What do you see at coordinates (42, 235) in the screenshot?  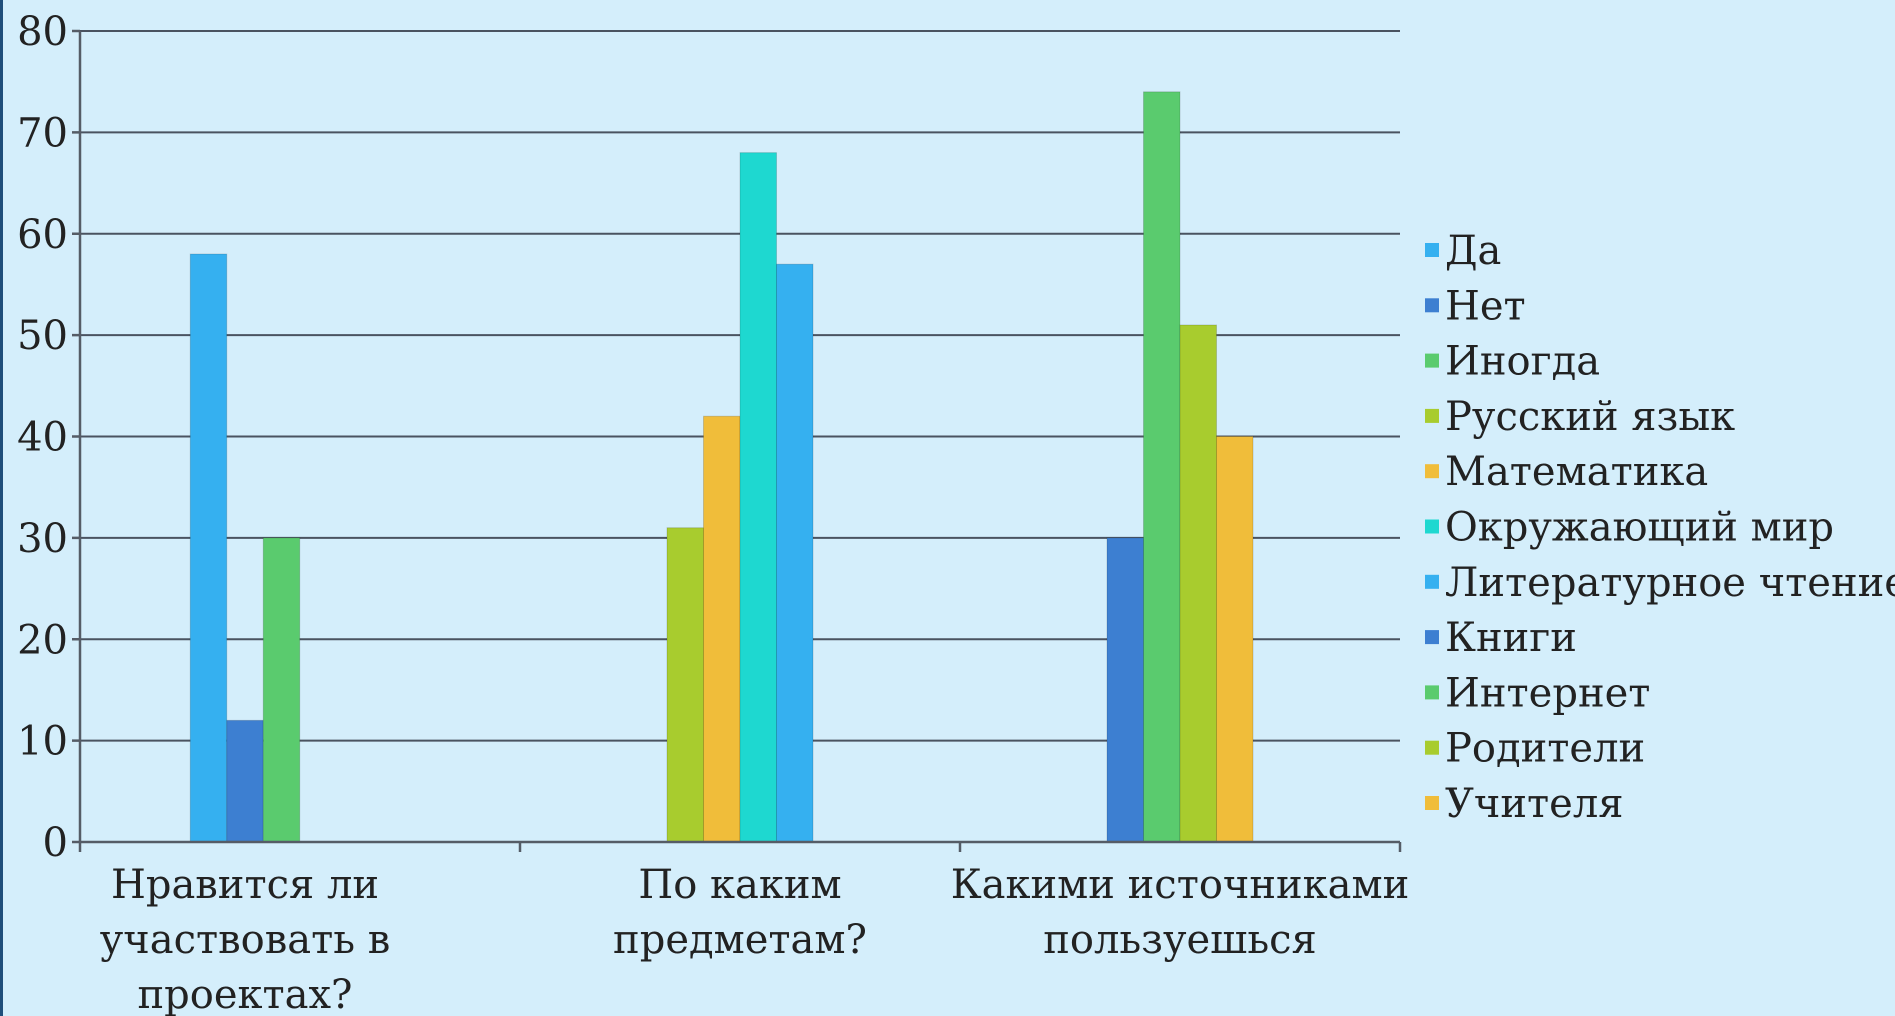 I see `y-tick-label: 60` at bounding box center [42, 235].